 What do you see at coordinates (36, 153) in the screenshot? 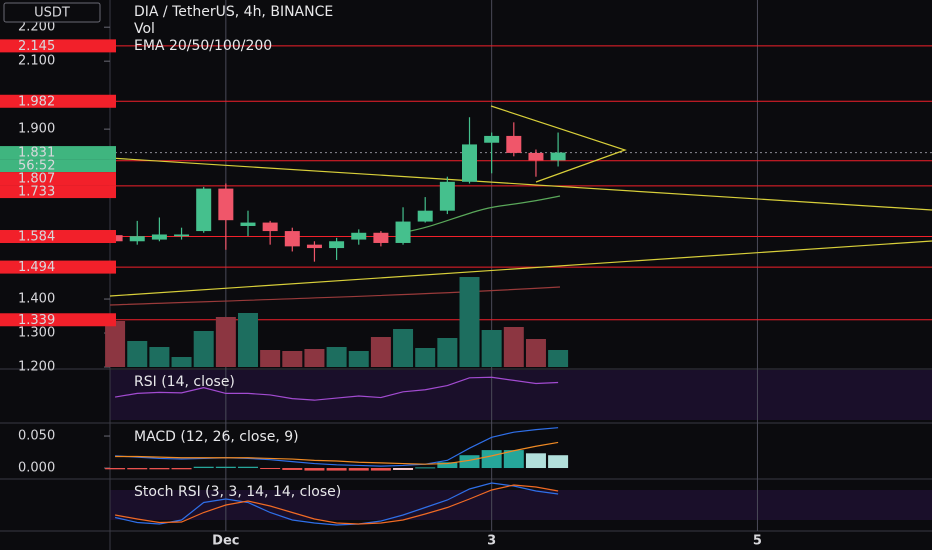
I see `price-label: 1.831` at bounding box center [36, 153].